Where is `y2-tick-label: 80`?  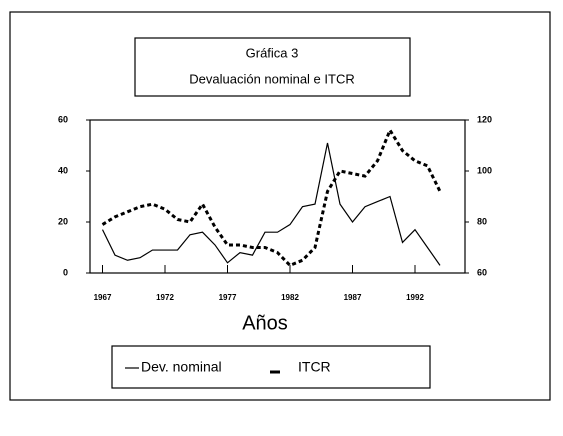
y2-tick-label: 80 is located at coordinates (482, 221).